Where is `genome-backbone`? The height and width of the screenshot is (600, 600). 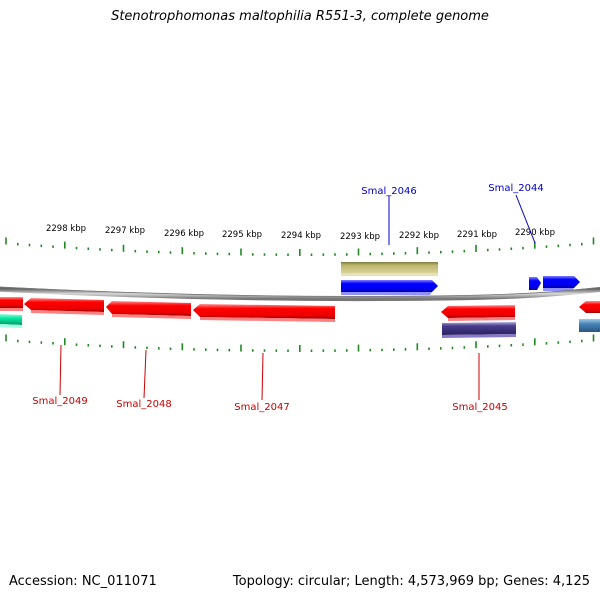 genome-backbone is located at coordinates (300, 294).